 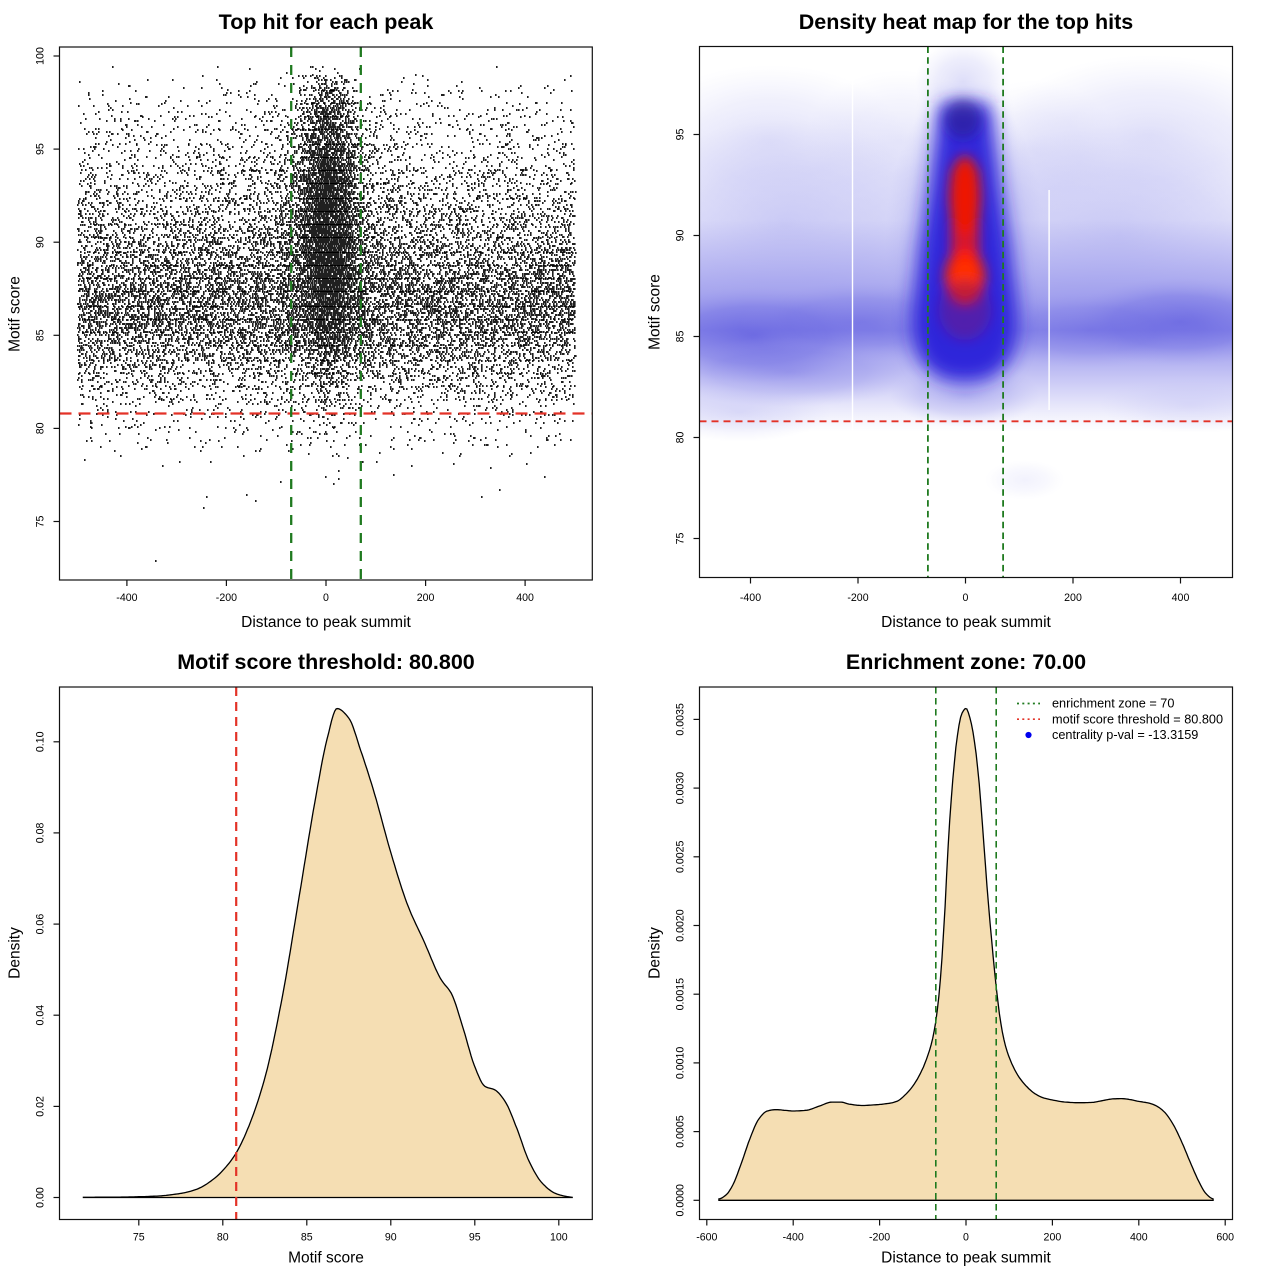 I want to click on svg-text: 0.02, so click(x=41, y=1106).